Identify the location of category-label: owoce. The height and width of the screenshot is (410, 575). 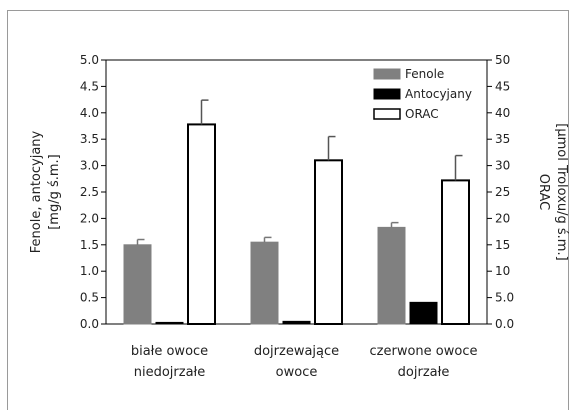
(297, 372).